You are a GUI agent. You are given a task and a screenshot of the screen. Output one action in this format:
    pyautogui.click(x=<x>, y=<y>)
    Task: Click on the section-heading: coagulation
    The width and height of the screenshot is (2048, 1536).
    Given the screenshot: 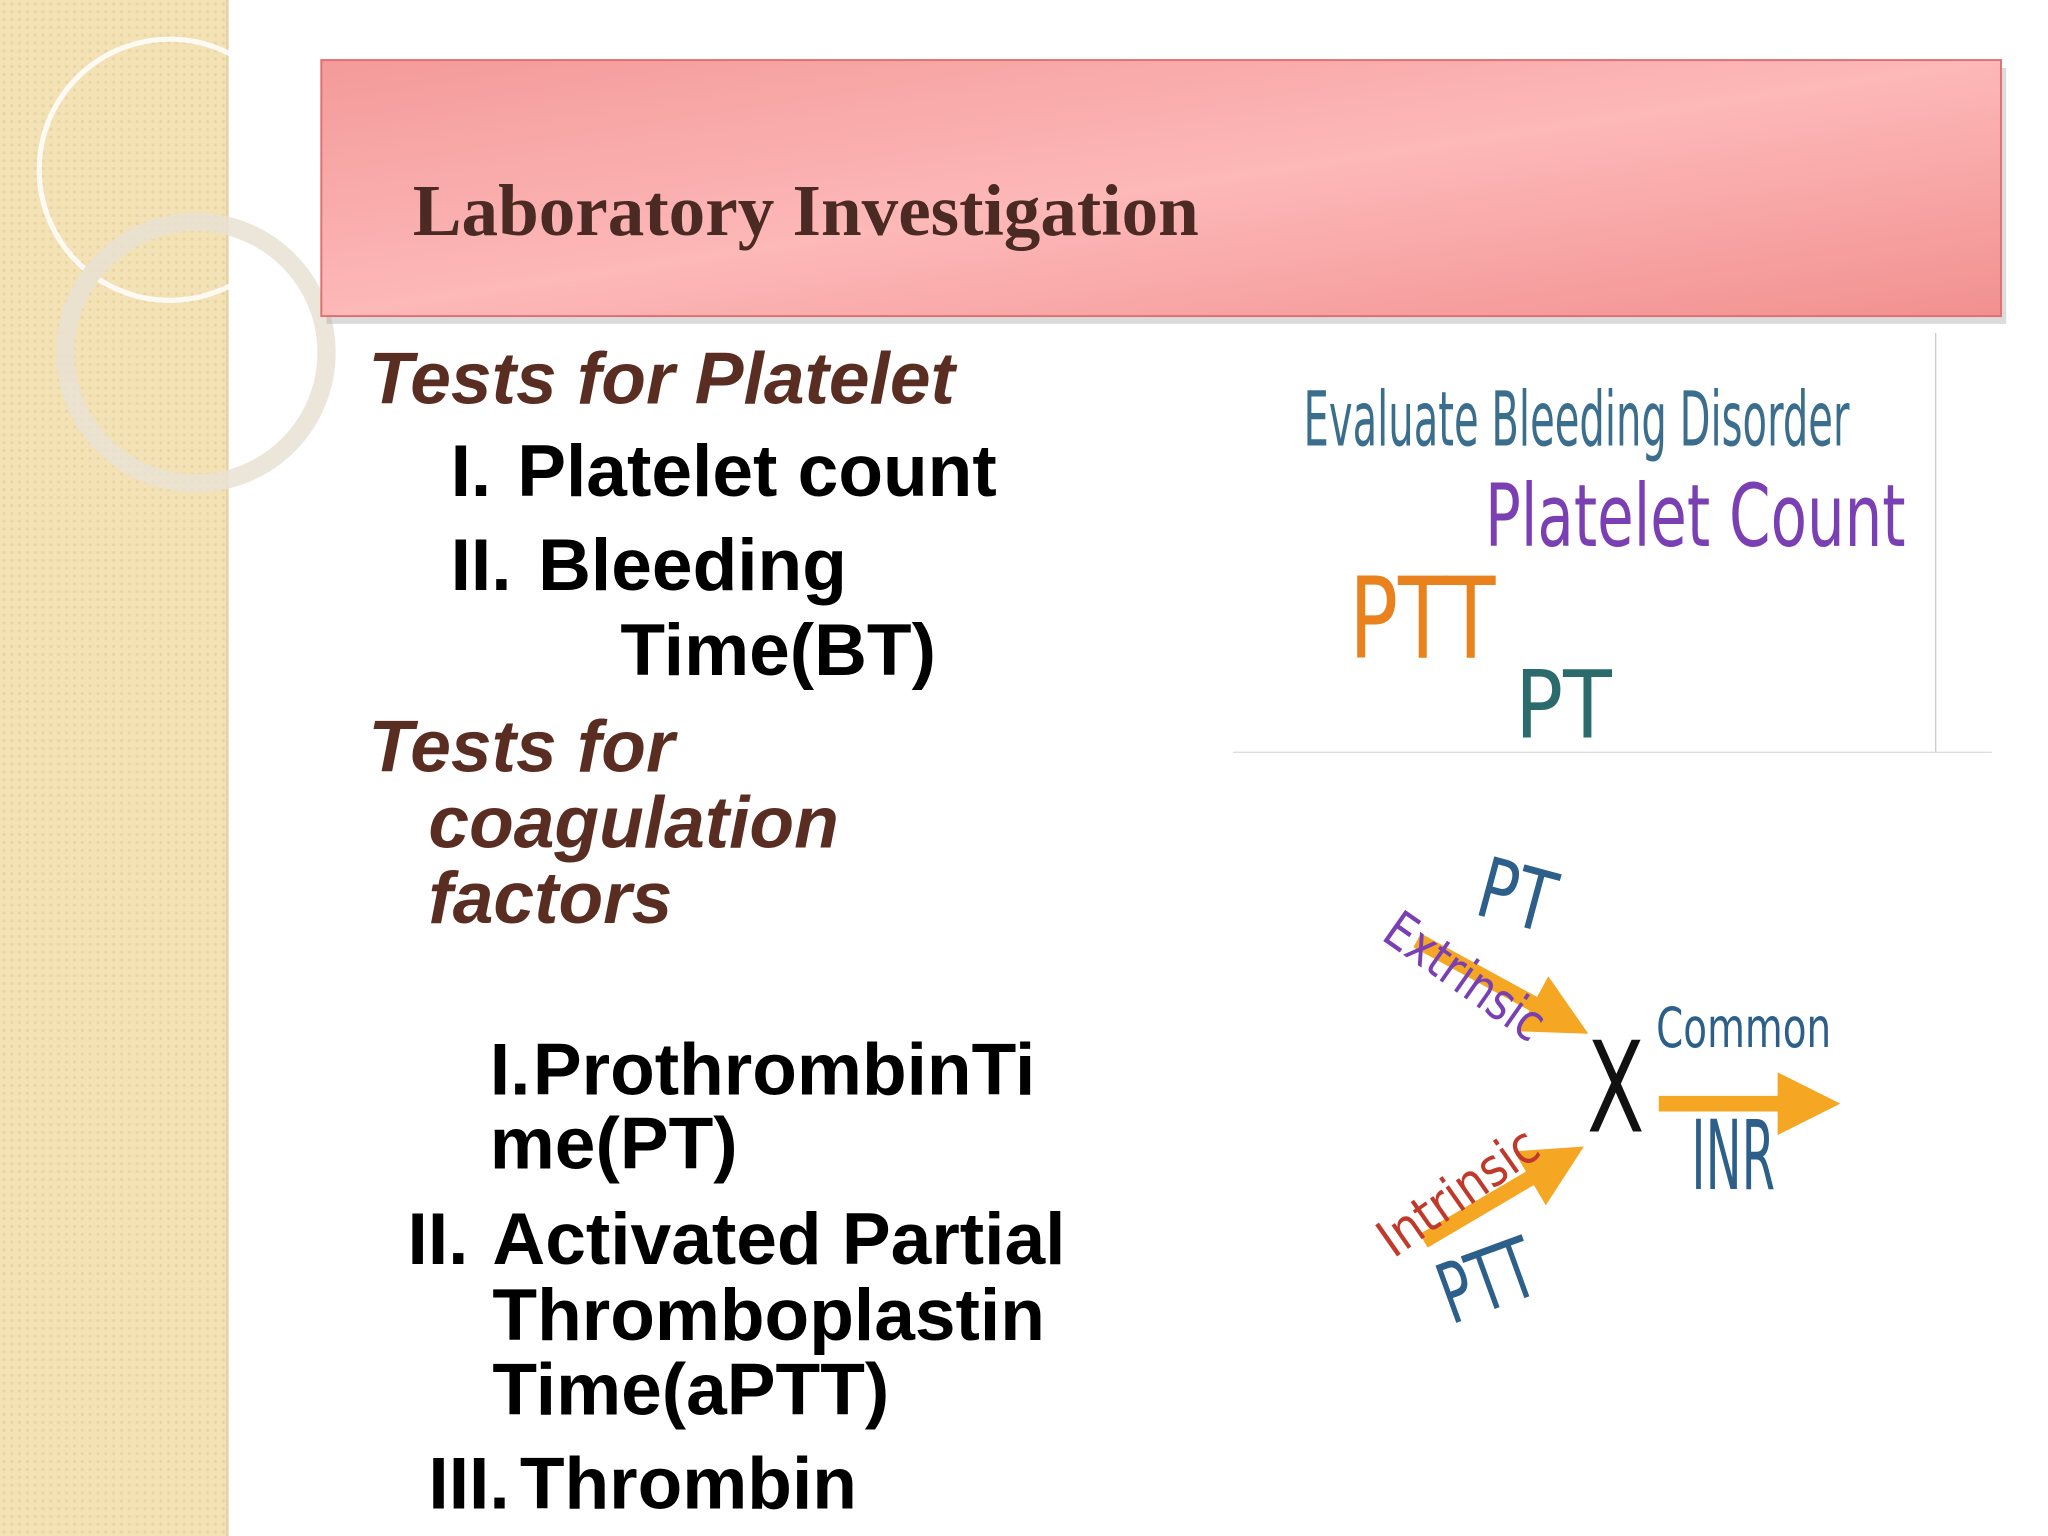 What is the action you would take?
    pyautogui.click(x=633, y=822)
    